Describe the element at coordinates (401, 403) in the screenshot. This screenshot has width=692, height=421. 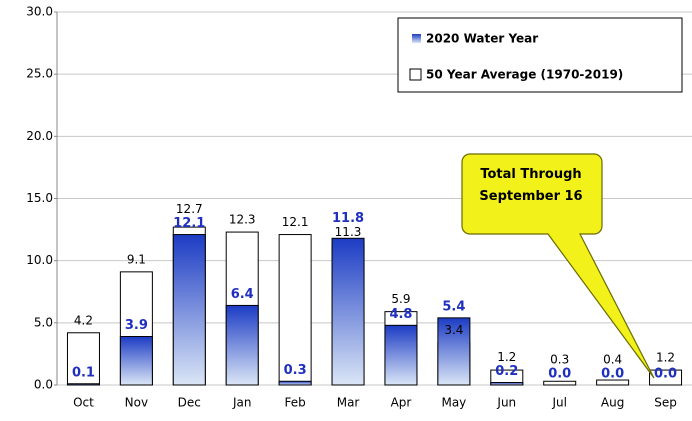
I see `x-tick-label: Apr` at that location.